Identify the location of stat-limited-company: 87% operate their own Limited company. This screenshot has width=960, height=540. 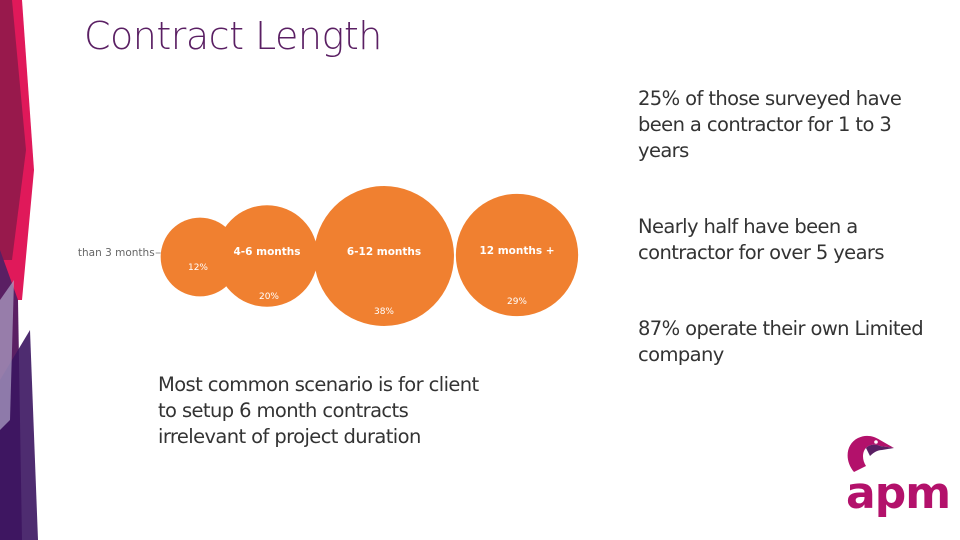
(781, 341).